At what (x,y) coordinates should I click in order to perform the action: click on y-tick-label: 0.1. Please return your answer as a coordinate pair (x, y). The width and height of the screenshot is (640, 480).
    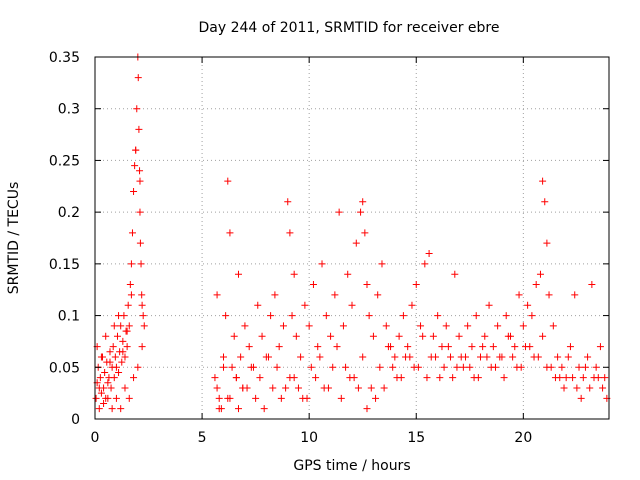
    Looking at the image, I should click on (69, 317).